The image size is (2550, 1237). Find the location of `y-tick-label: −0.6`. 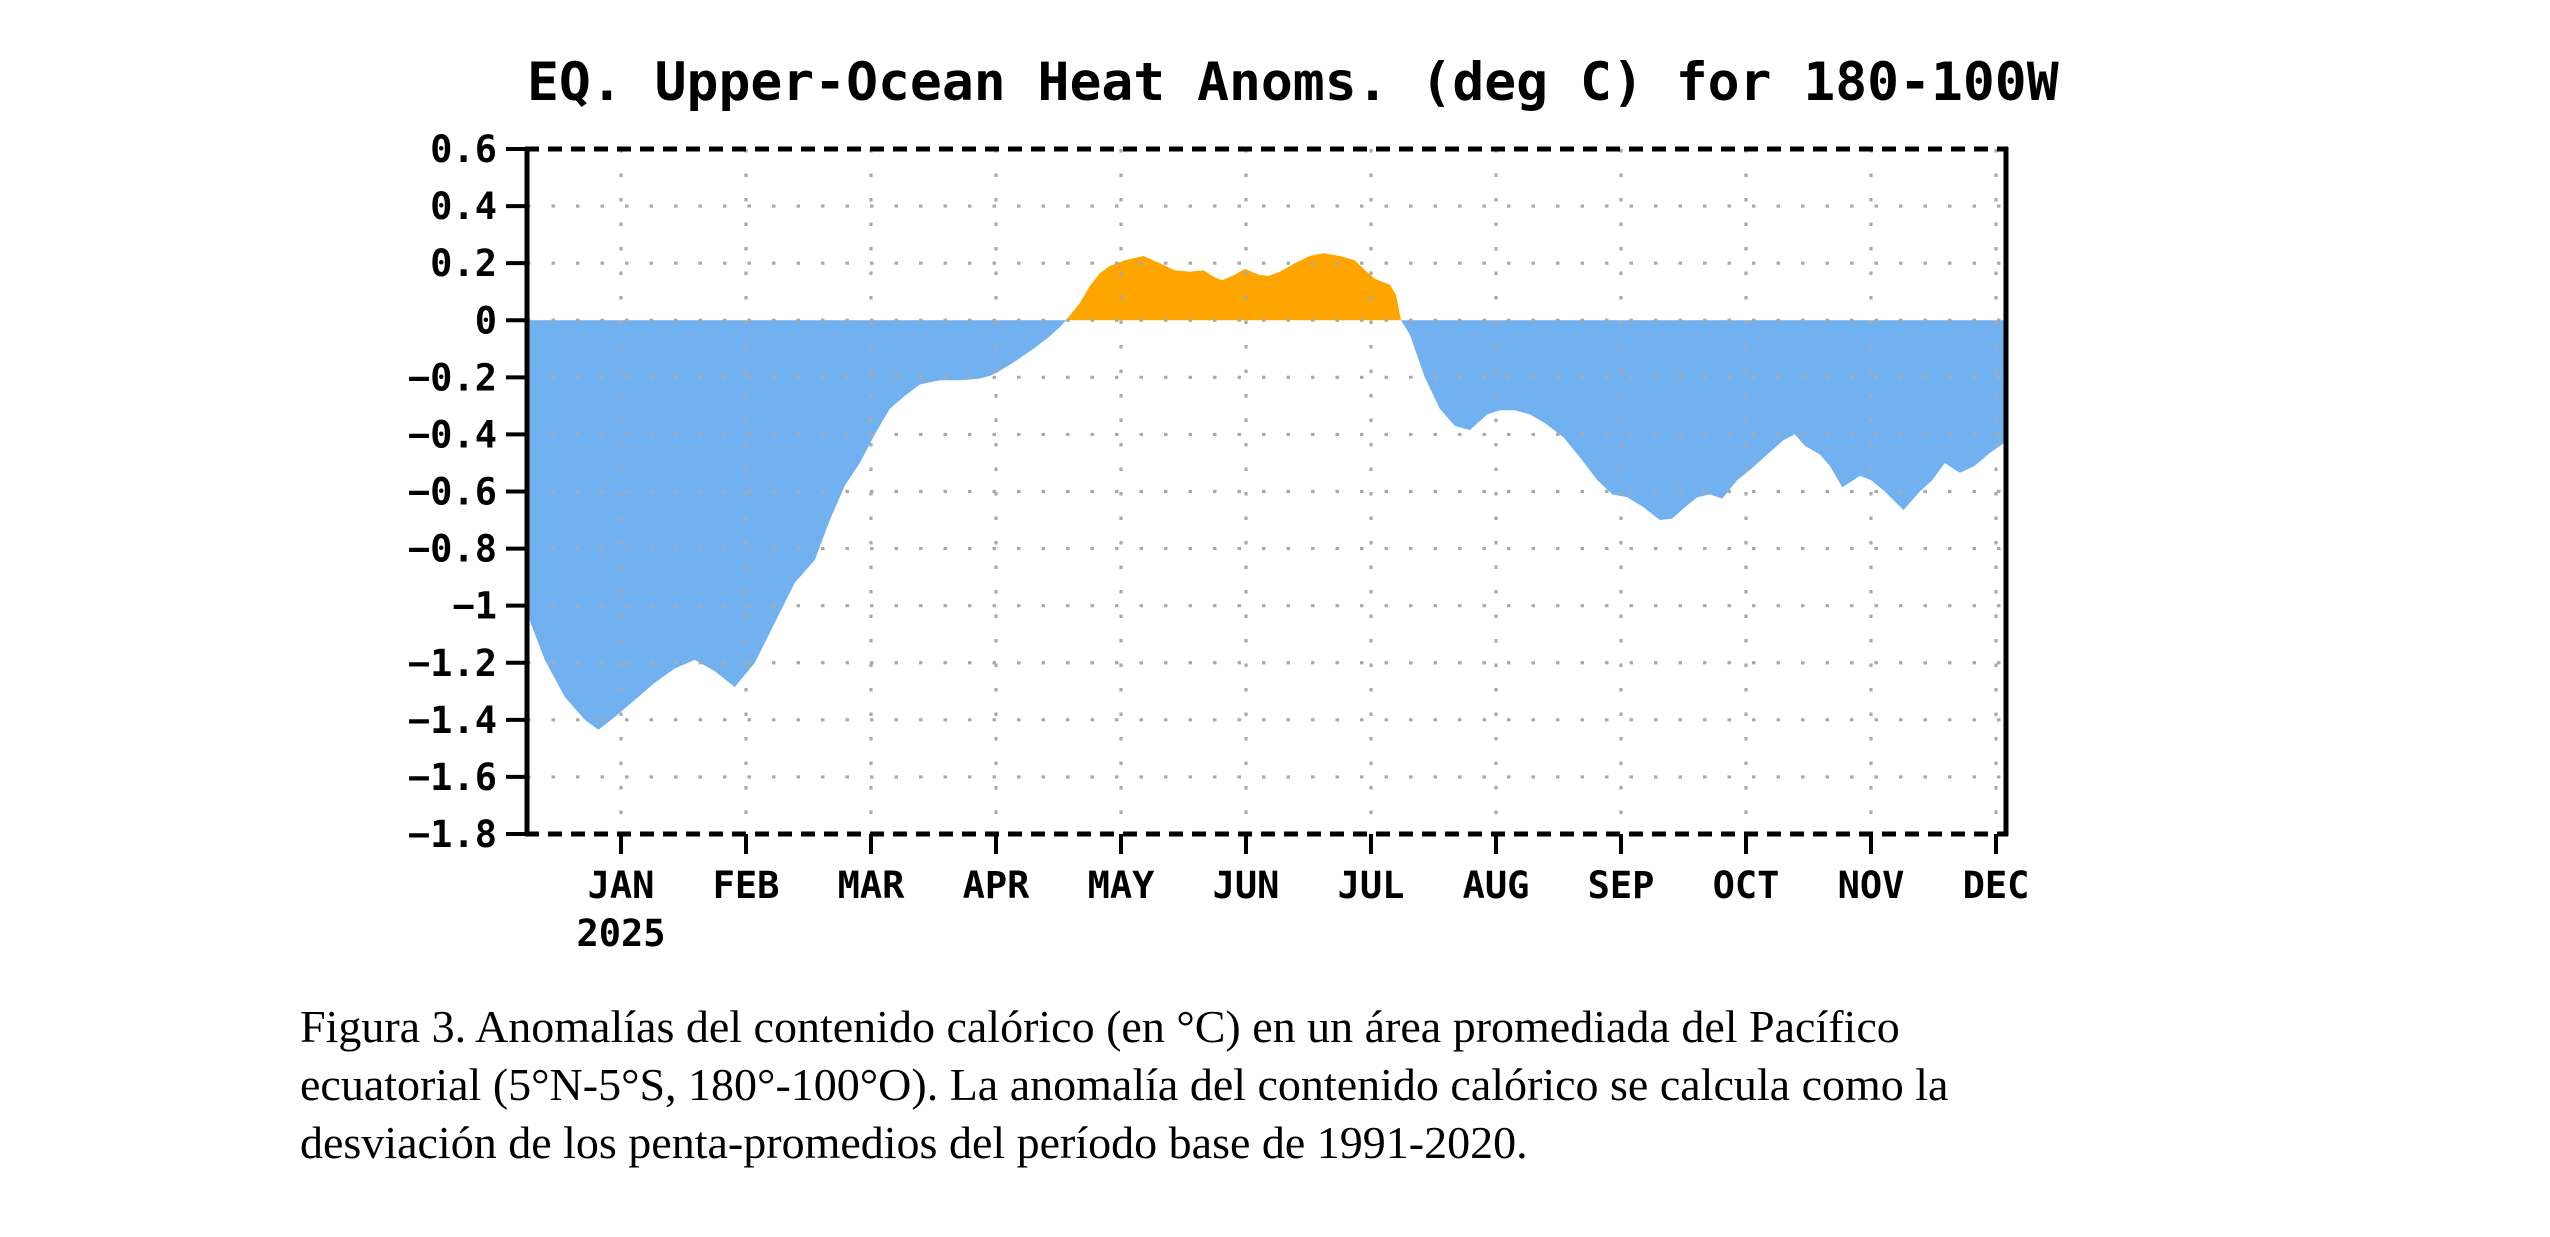

y-tick-label: −0.6 is located at coordinates (452, 492).